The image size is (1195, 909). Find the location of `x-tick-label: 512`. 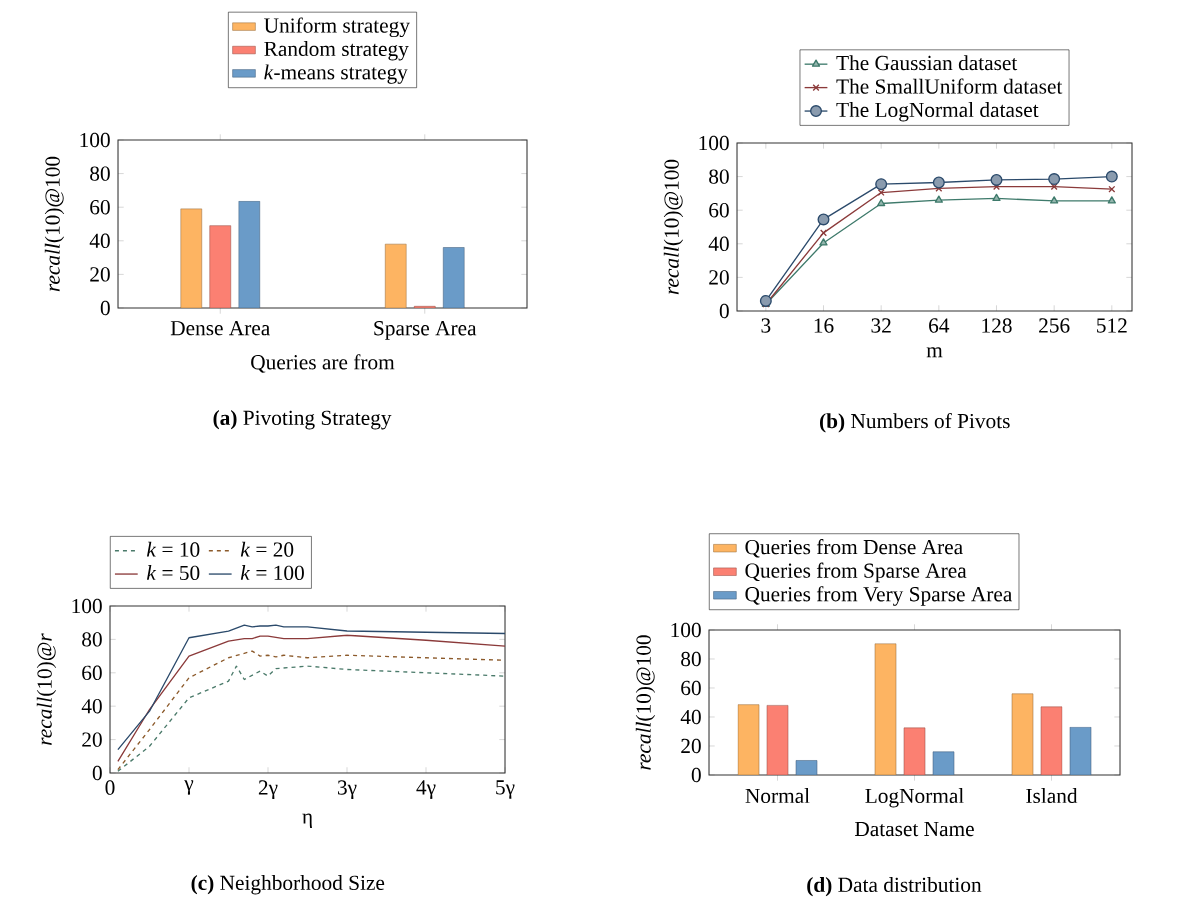

x-tick-label: 512 is located at coordinates (1112, 325).